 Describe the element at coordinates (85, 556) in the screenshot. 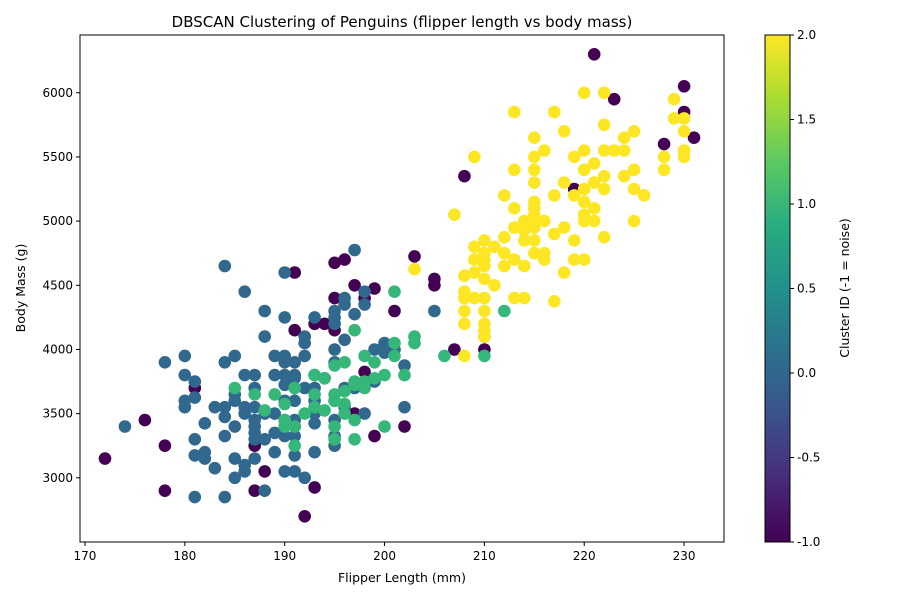

I see `x-tick-label: 170` at that location.